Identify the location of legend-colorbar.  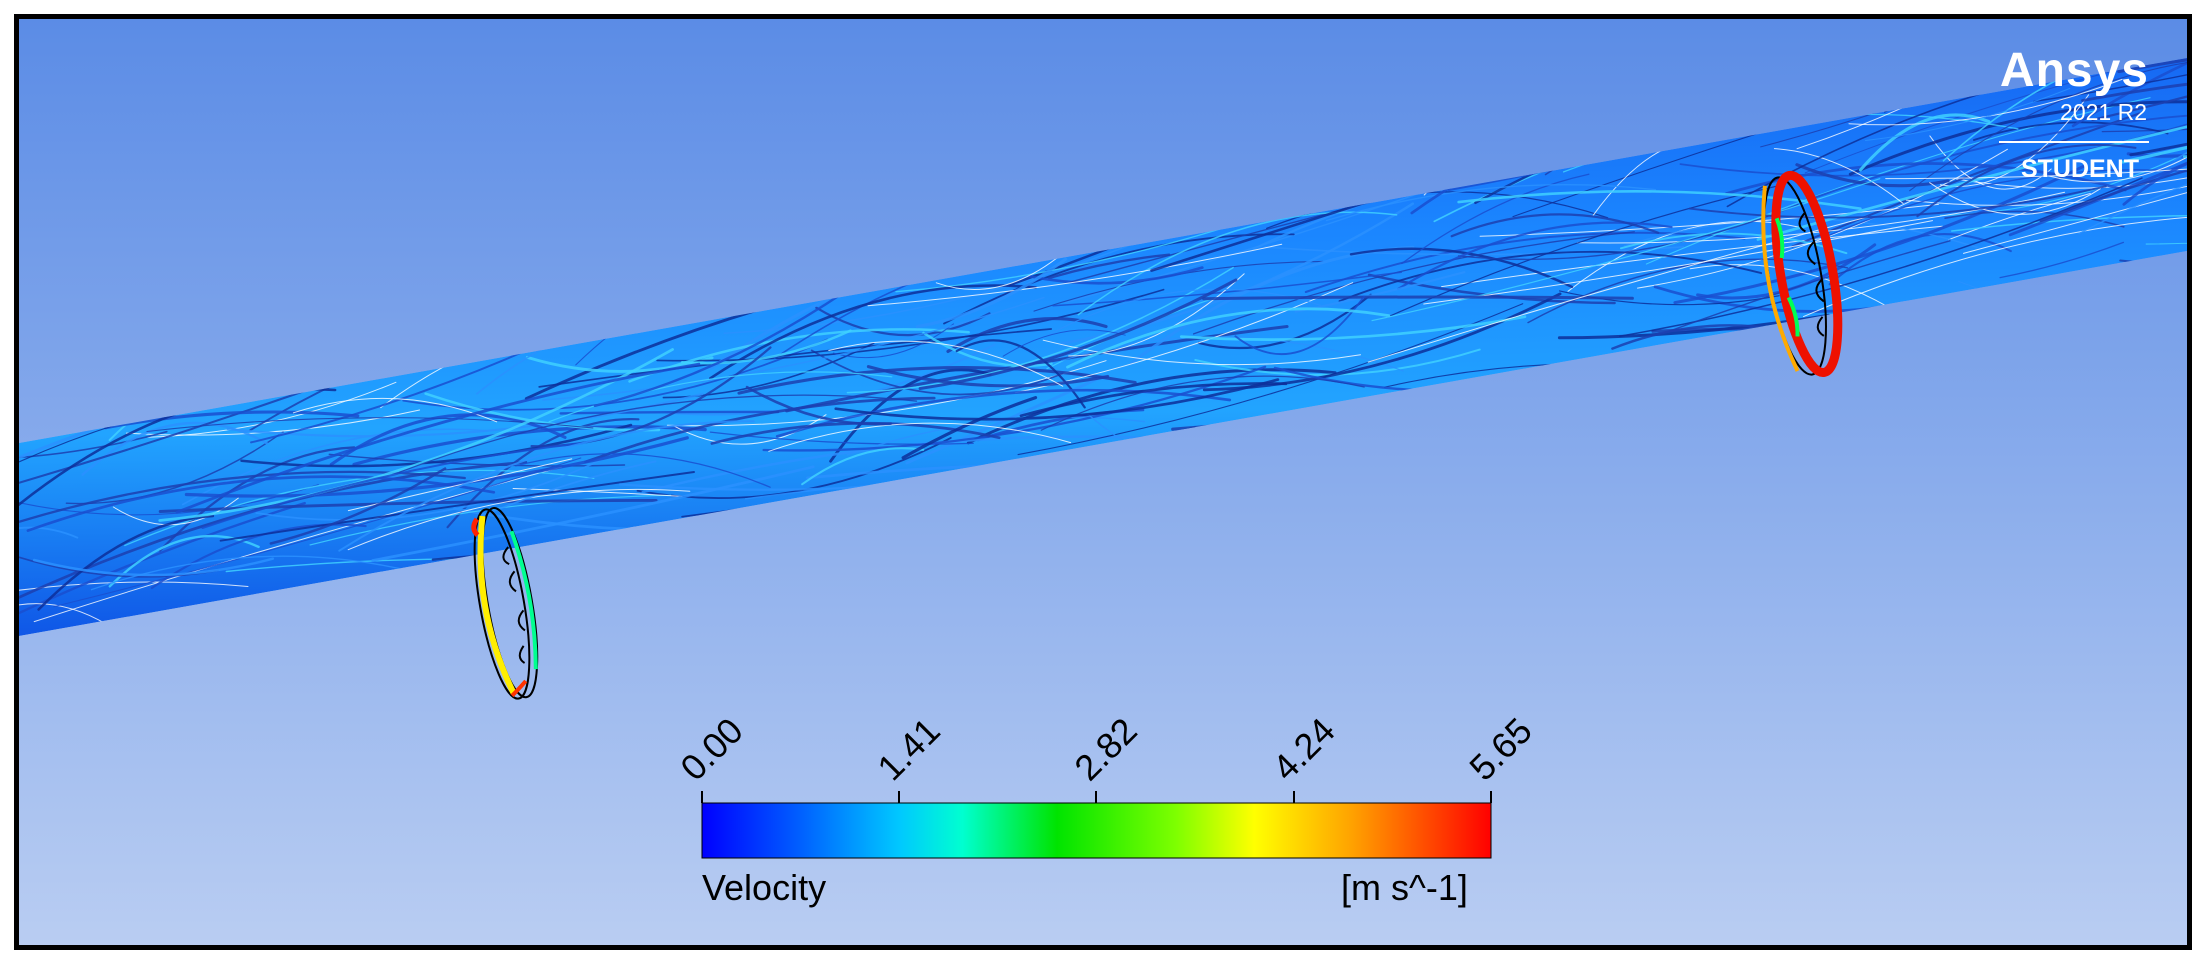
(1096, 825).